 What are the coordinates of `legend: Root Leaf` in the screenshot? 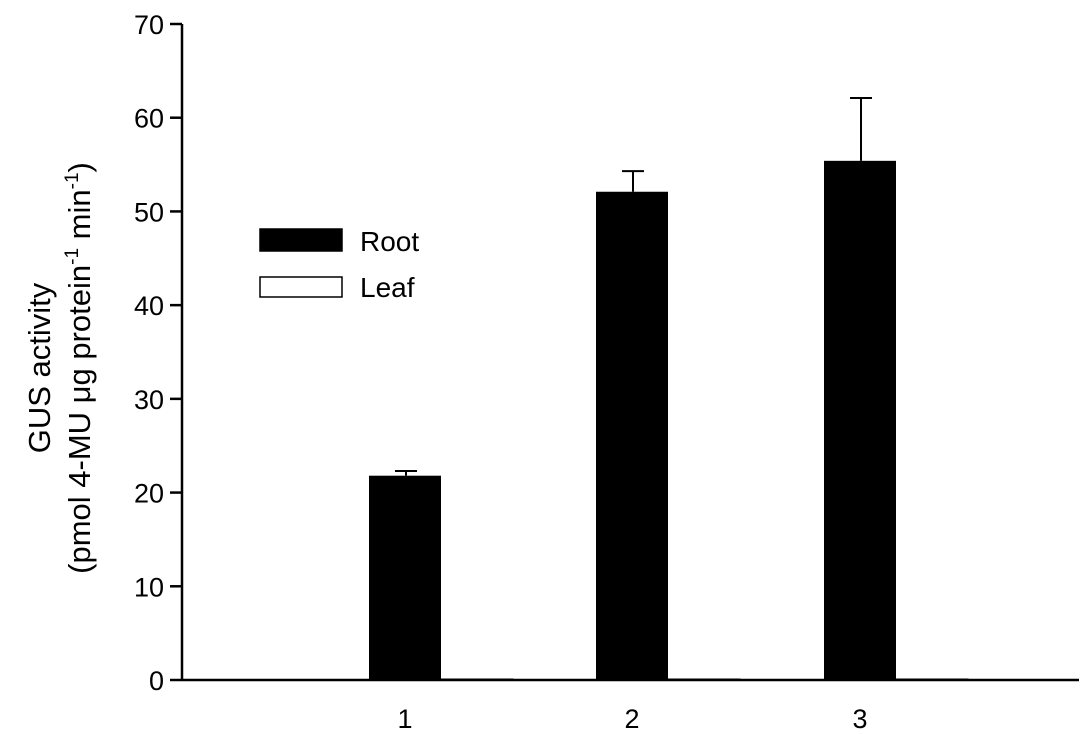 It's located at (339, 264).